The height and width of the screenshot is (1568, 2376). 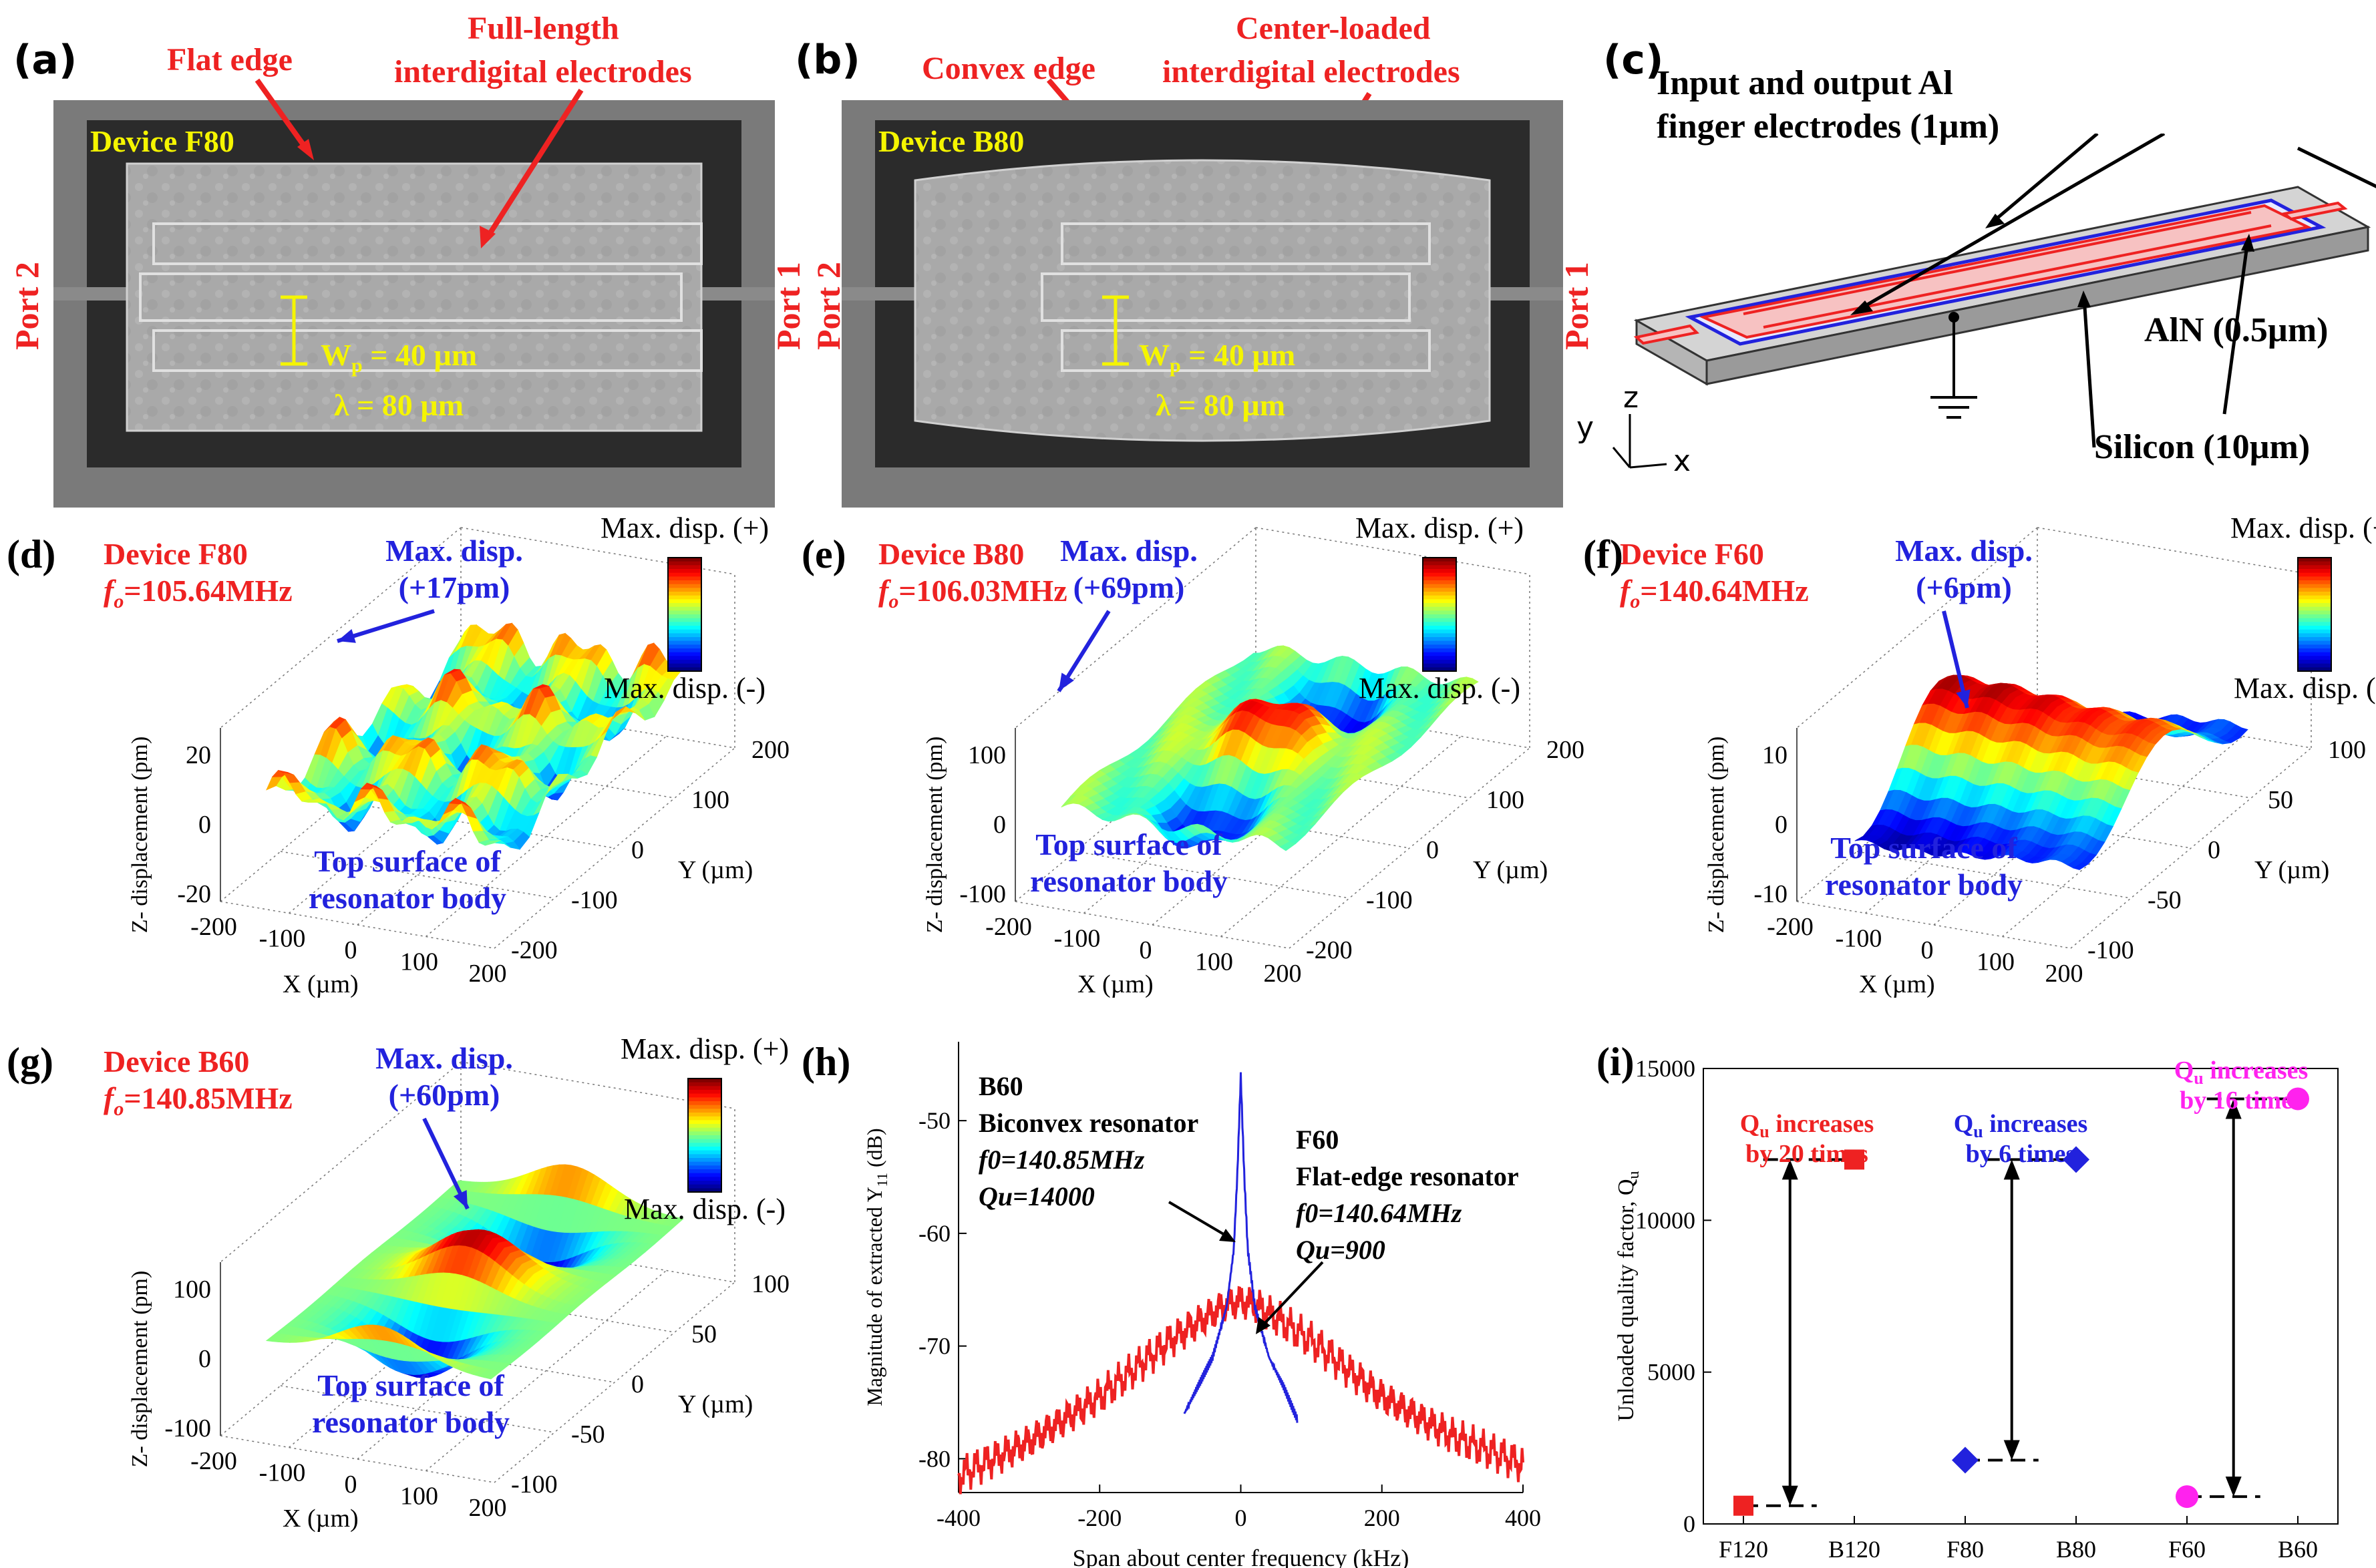 What do you see at coordinates (282, 939) in the screenshot?
I see `x-tick-label: -100` at bounding box center [282, 939].